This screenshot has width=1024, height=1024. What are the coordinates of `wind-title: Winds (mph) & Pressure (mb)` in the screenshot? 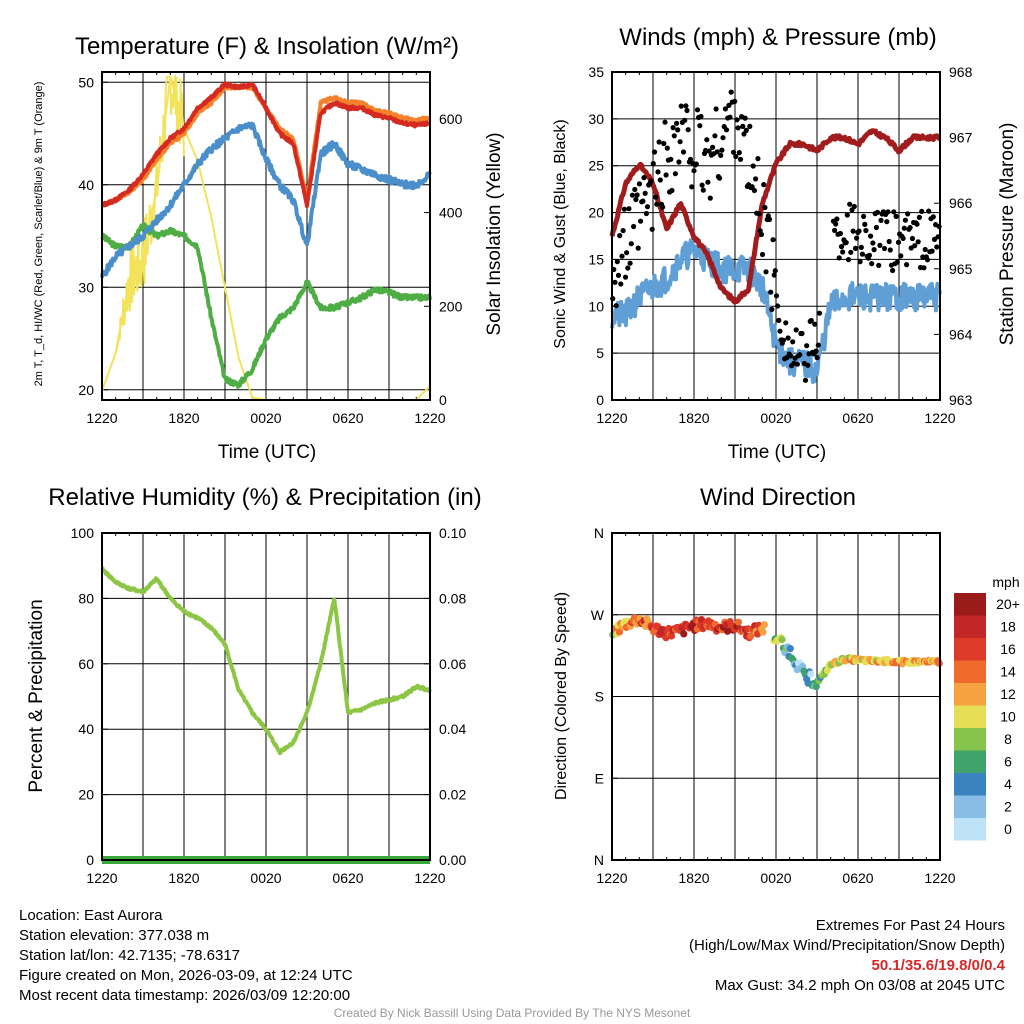 It's located at (777, 37).